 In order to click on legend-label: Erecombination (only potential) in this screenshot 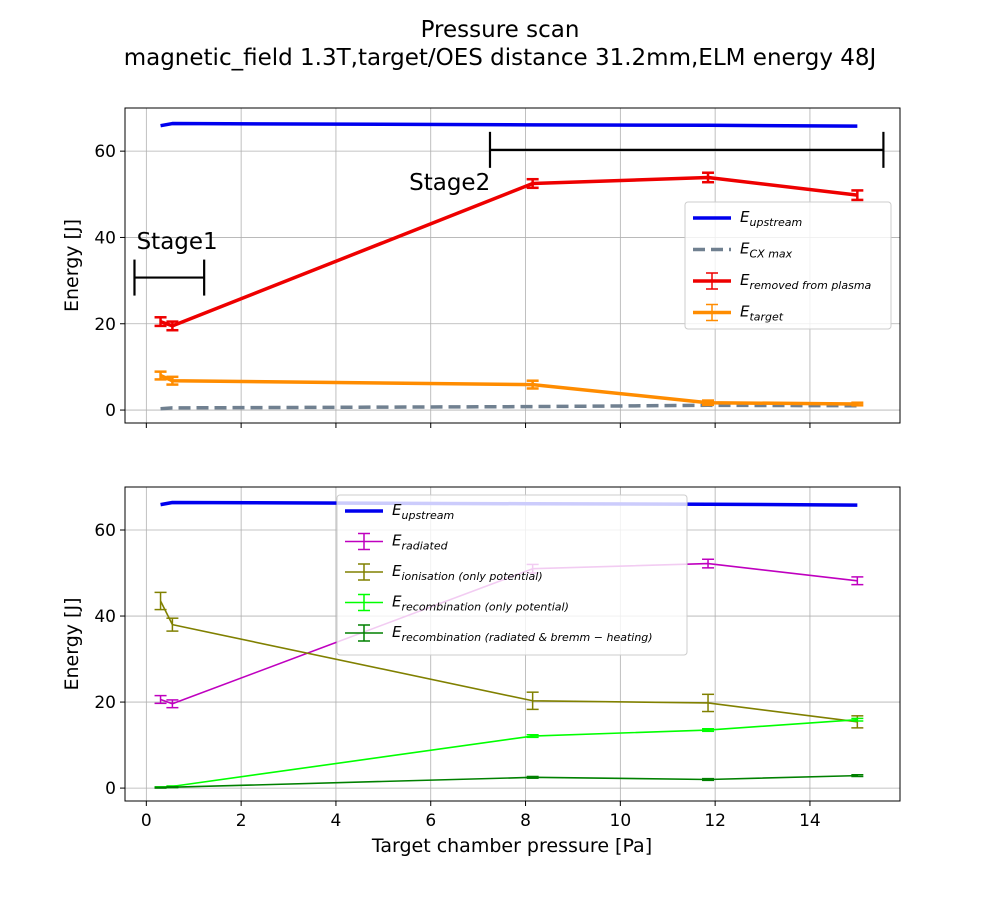, I will do `click(480, 603)`.